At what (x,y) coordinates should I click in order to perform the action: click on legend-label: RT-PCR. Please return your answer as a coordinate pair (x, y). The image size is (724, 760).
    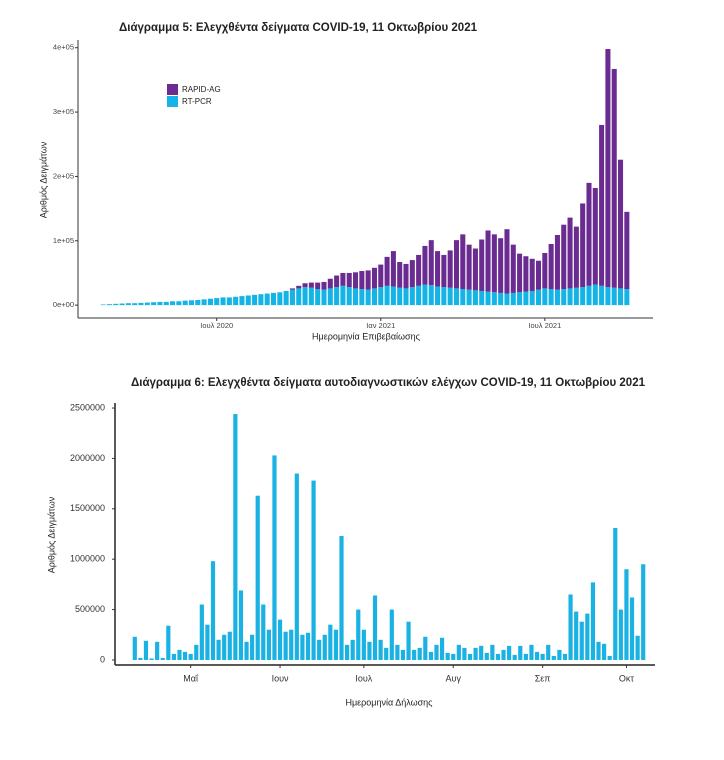
    Looking at the image, I should click on (197, 101).